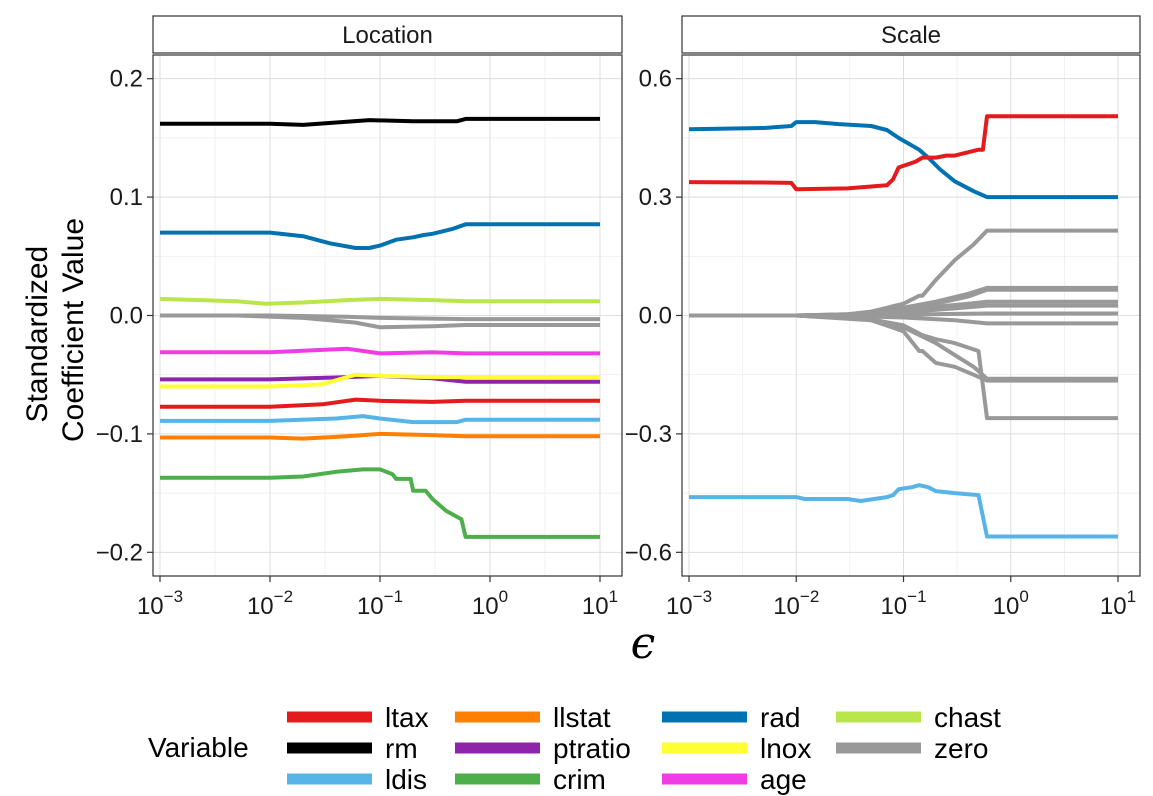  Describe the element at coordinates (961, 748) in the screenshot. I see `legend-label-zero: zero` at that location.